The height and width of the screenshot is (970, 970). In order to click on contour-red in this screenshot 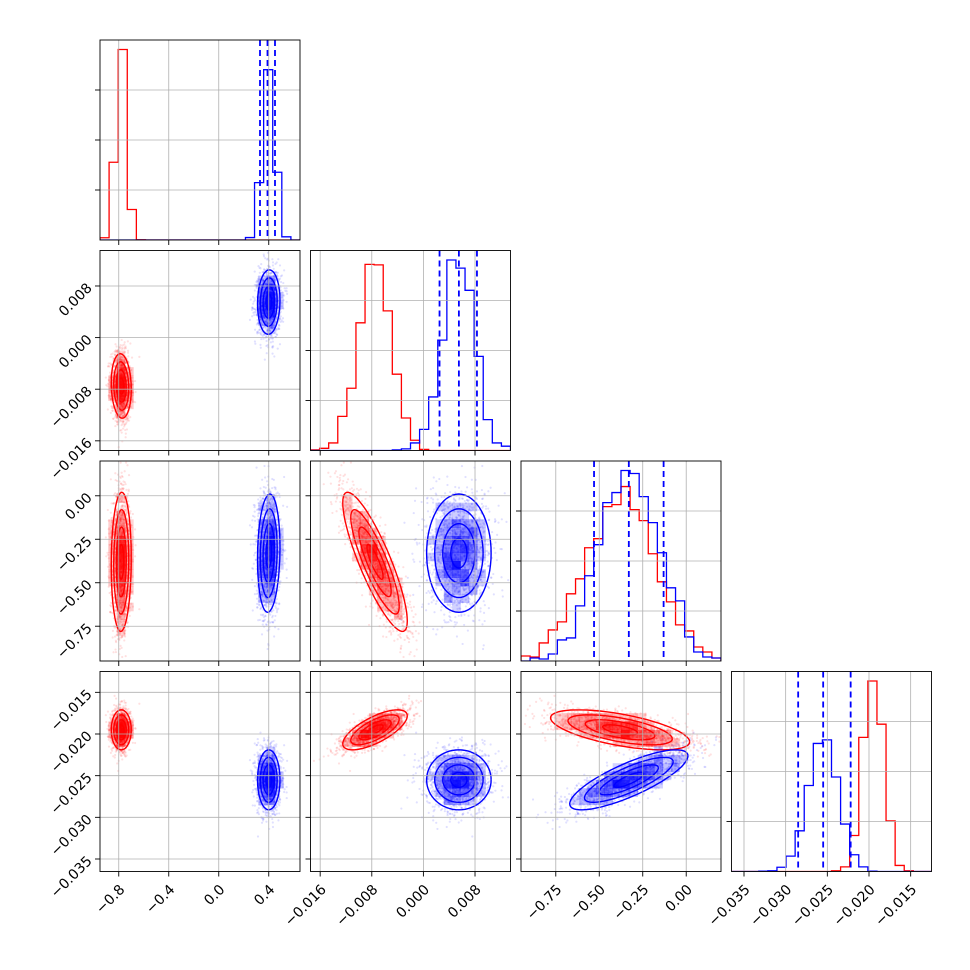, I will do `click(121, 385)`.